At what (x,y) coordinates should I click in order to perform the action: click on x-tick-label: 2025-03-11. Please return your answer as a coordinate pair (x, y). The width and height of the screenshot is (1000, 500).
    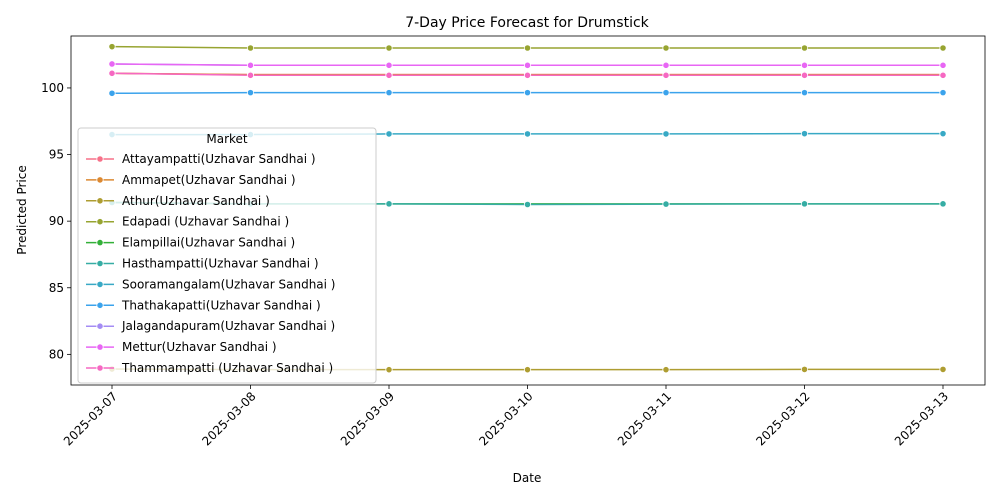
    Looking at the image, I should click on (644, 418).